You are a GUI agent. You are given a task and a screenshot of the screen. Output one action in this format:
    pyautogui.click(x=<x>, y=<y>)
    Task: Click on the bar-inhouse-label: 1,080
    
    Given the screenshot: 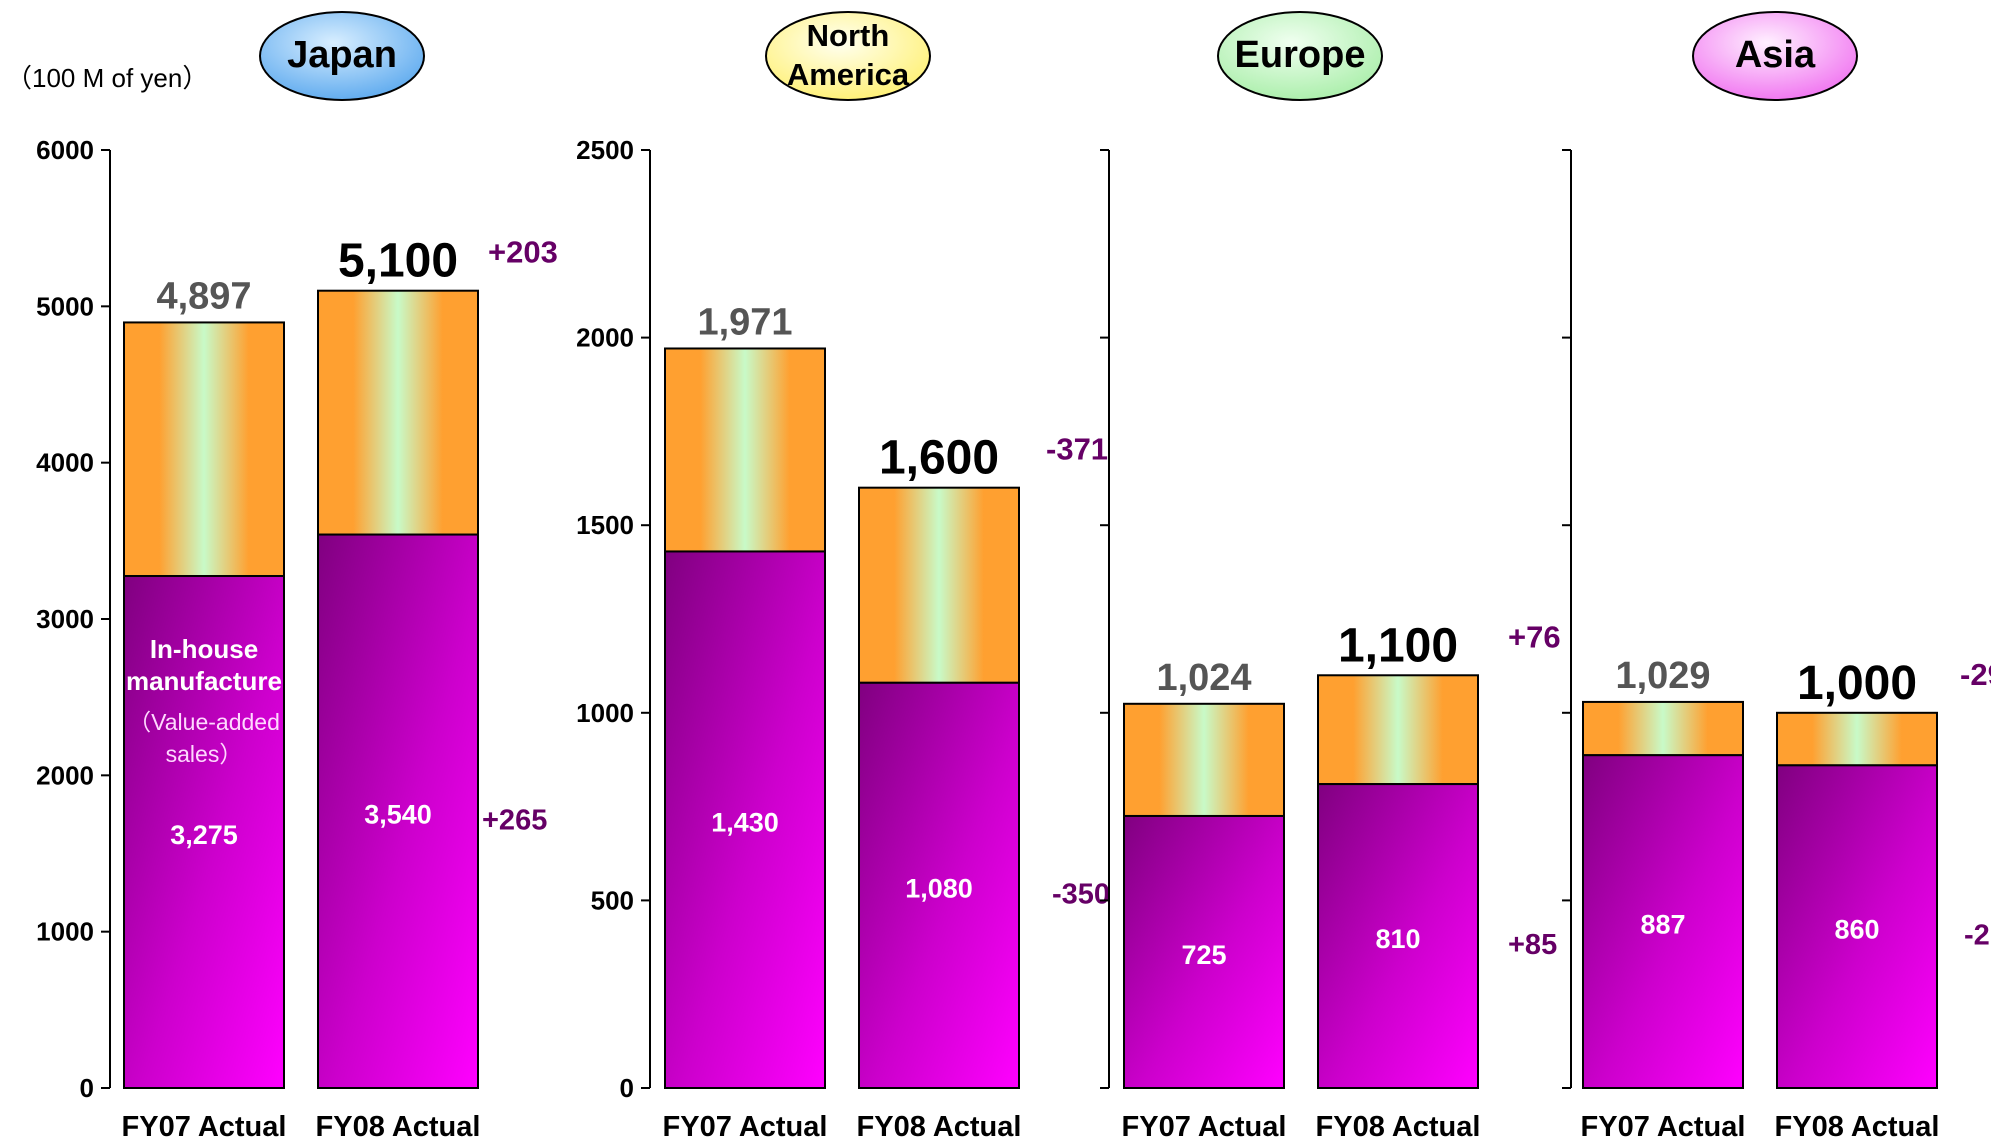 What is the action you would take?
    pyautogui.click(x=939, y=888)
    